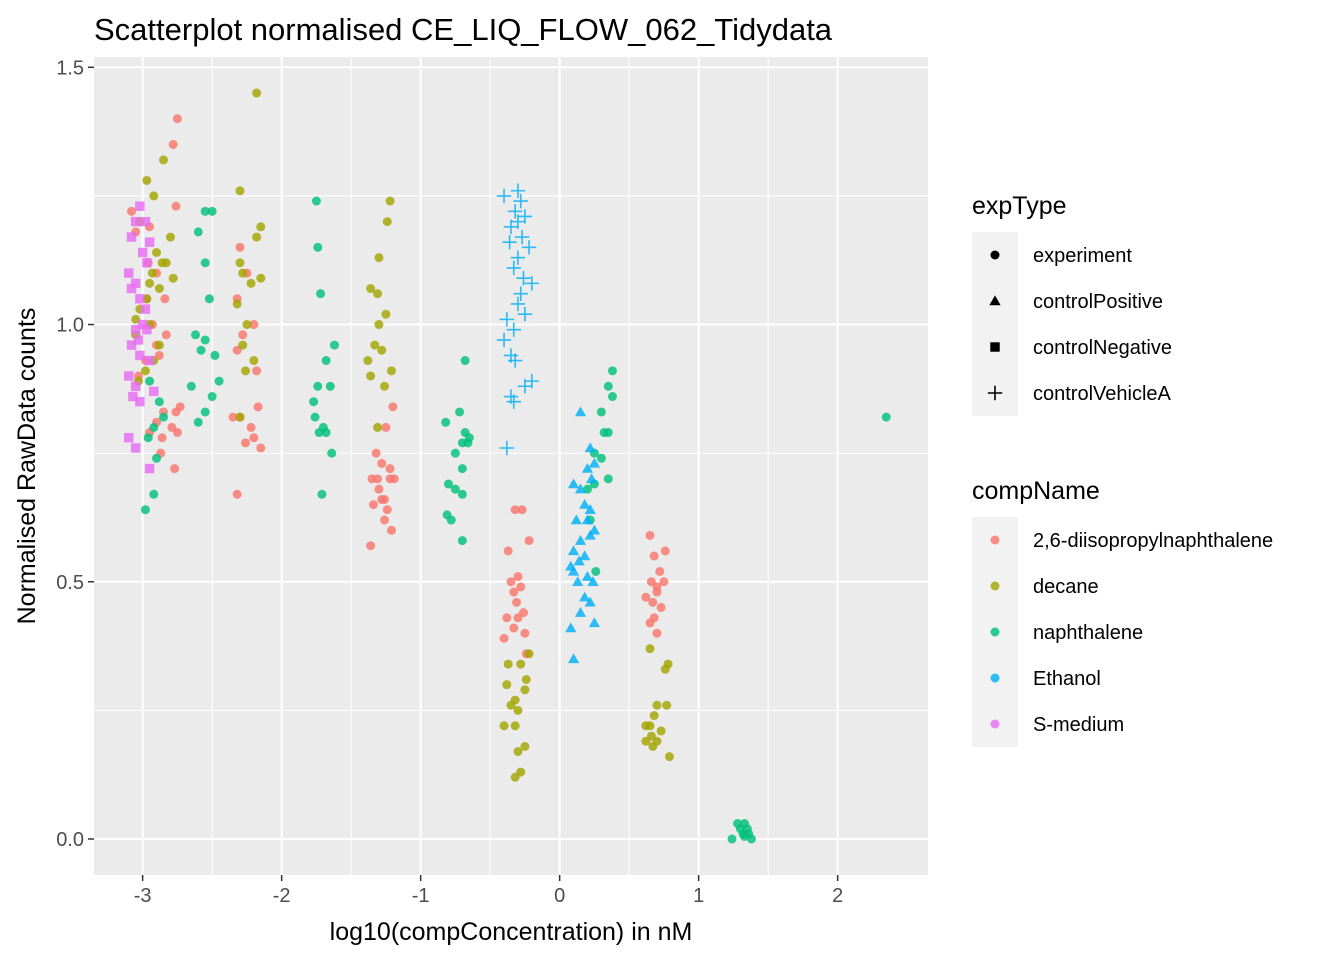 This screenshot has height=960, width=1344. What do you see at coordinates (27, 466) in the screenshot?
I see `y-axis-title: Normalised RawData counts` at bounding box center [27, 466].